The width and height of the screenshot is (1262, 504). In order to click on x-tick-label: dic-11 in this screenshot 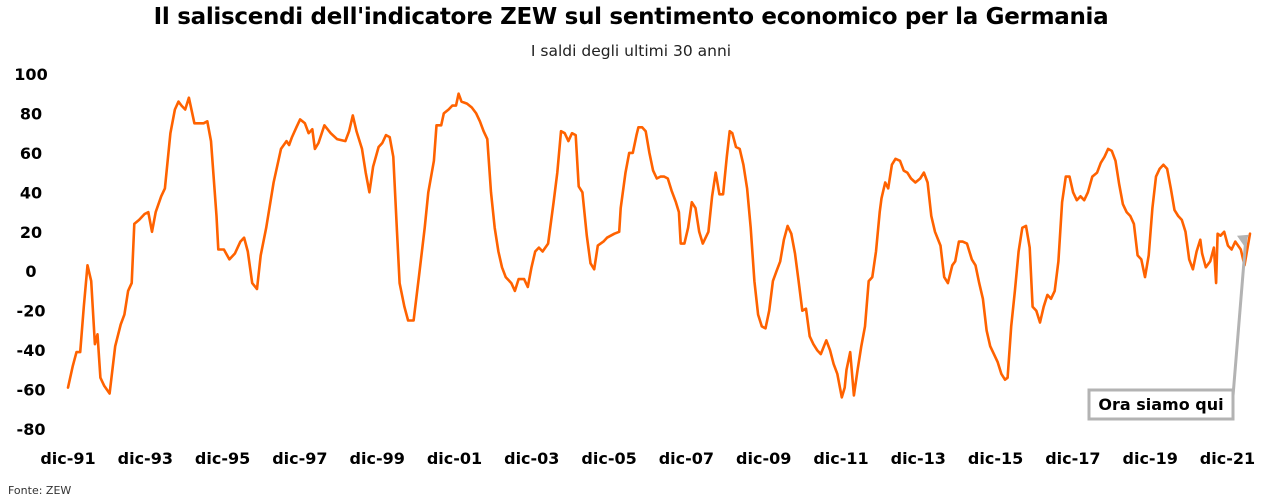, I will do `click(840, 458)`.